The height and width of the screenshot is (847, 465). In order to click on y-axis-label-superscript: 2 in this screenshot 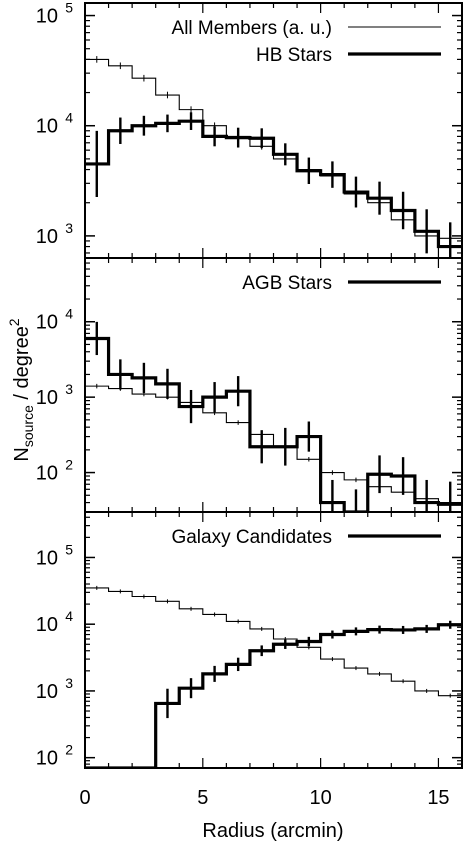, I will do `click(14, 322)`.